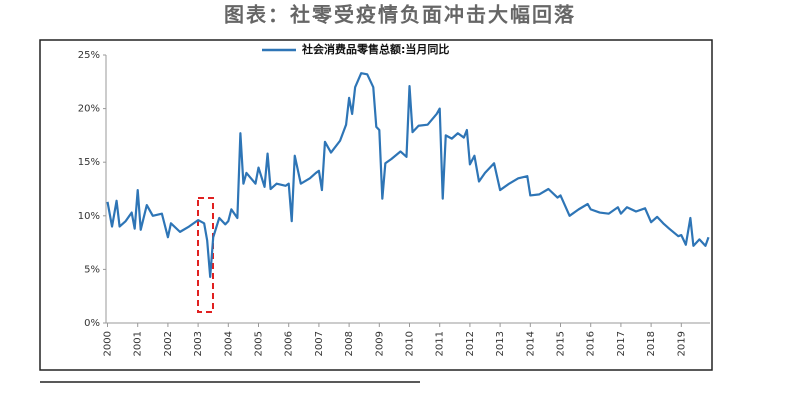  I want to click on x-tick-label: 2016, so click(591, 343).